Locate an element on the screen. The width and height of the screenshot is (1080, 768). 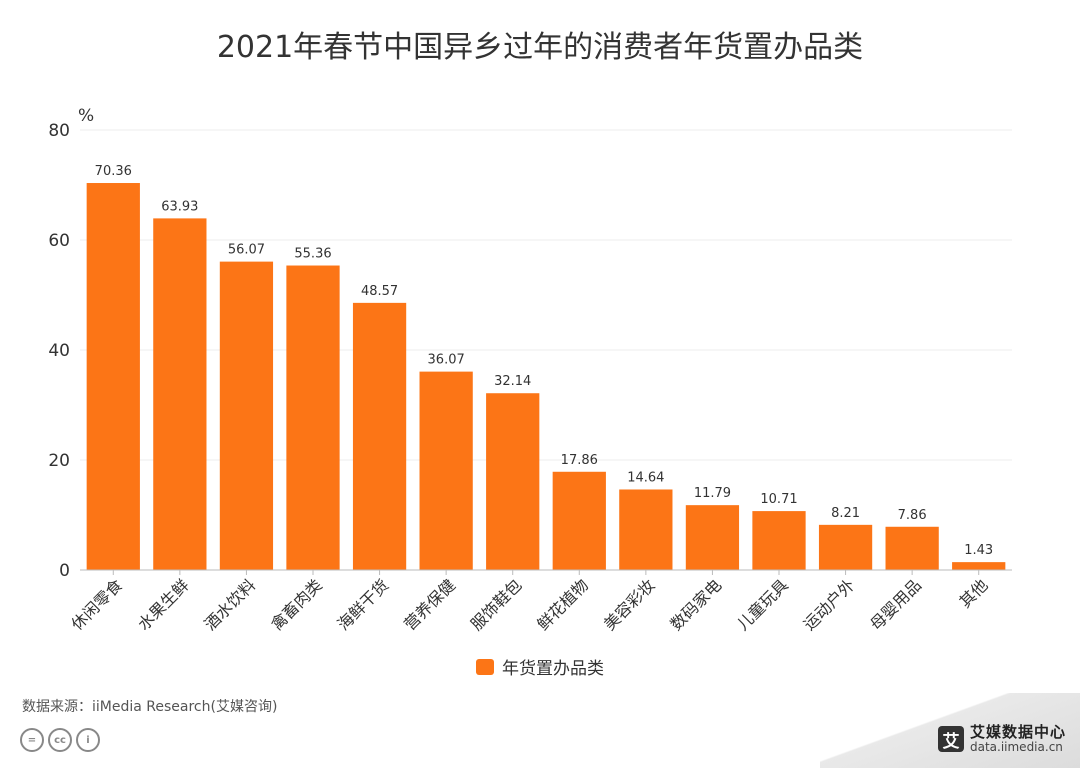
legend-label: 年货置办品类 is located at coordinates (553, 669).